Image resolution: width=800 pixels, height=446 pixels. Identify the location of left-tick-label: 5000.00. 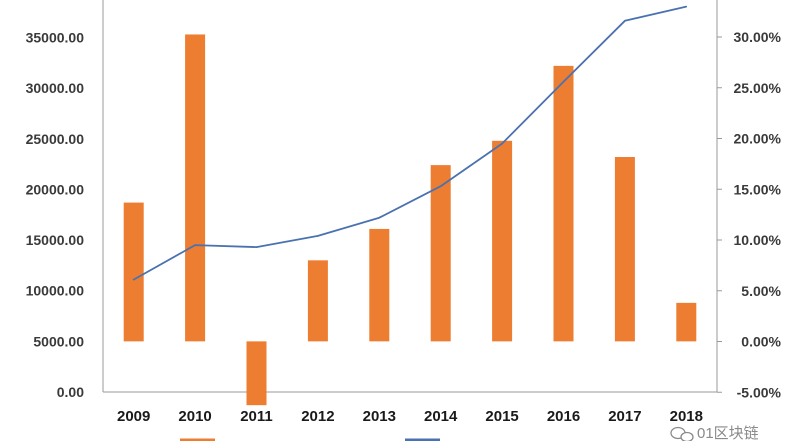
(58, 341).